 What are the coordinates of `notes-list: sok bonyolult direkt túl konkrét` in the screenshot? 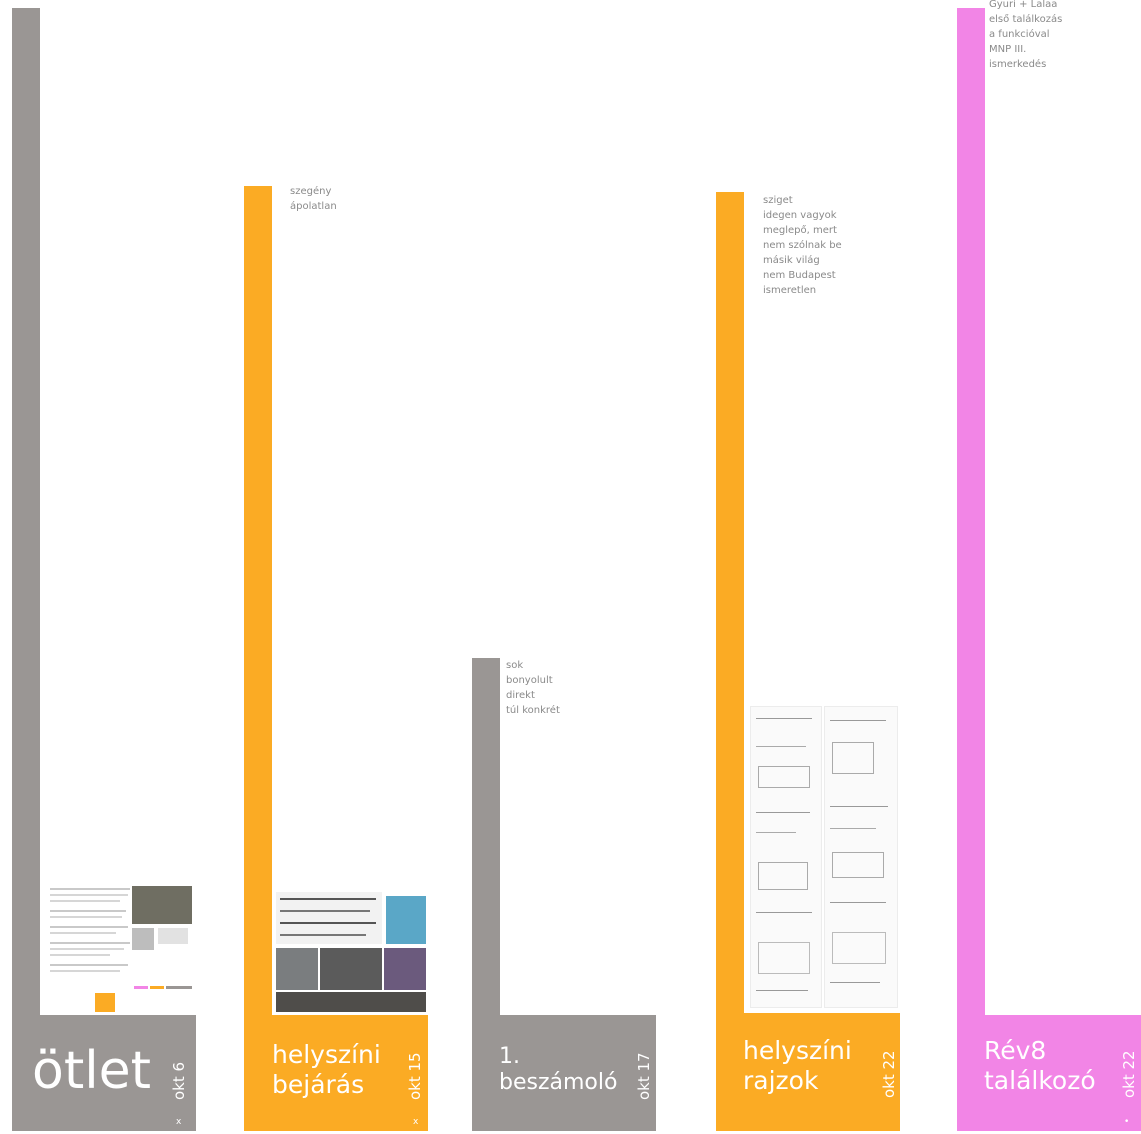 It's located at (533, 688).